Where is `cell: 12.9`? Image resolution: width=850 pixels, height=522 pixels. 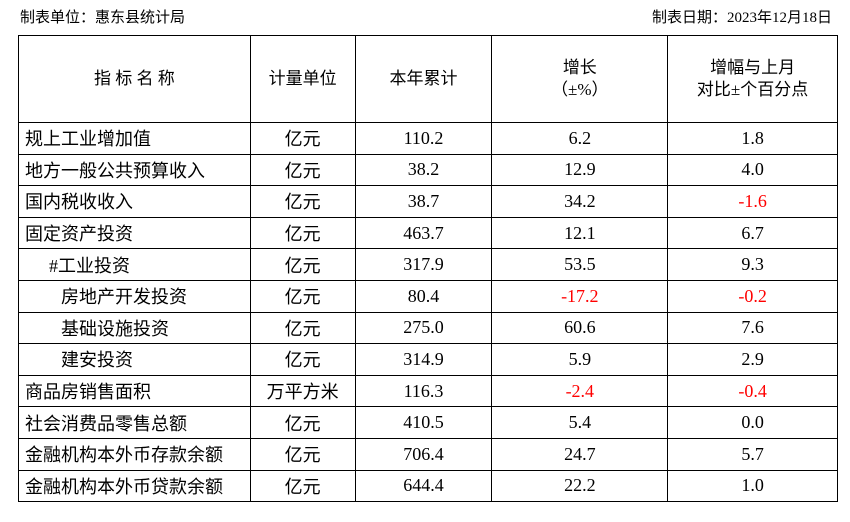 cell: 12.9 is located at coordinates (580, 170).